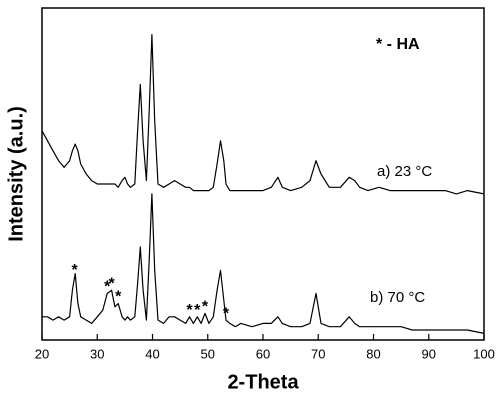 Image resolution: width=500 pixels, height=405 pixels. Describe the element at coordinates (97, 353) in the screenshot. I see `x-tick-label: 30` at that location.